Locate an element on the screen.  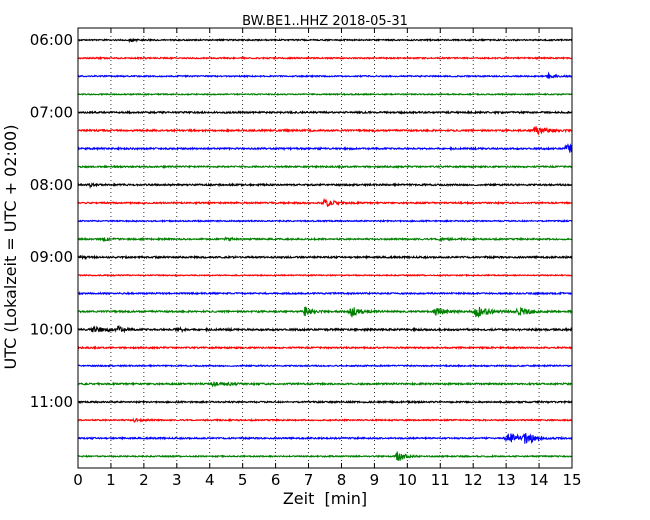
x-axis-label: Zeit [min] is located at coordinates (325, 498).